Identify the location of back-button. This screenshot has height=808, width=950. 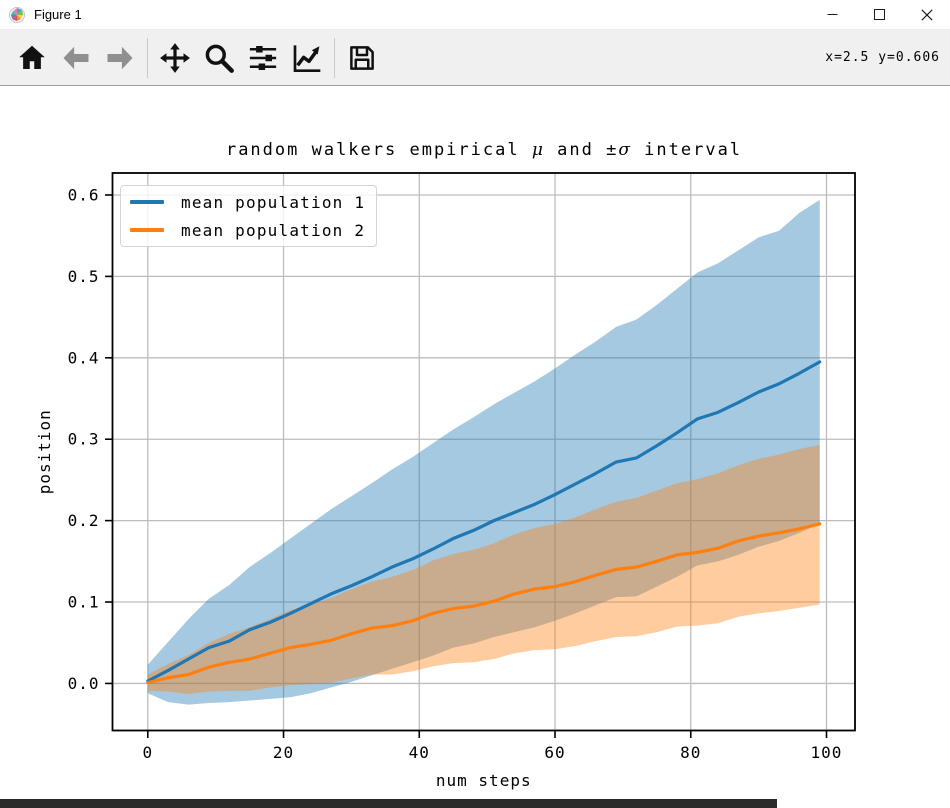
(76, 58).